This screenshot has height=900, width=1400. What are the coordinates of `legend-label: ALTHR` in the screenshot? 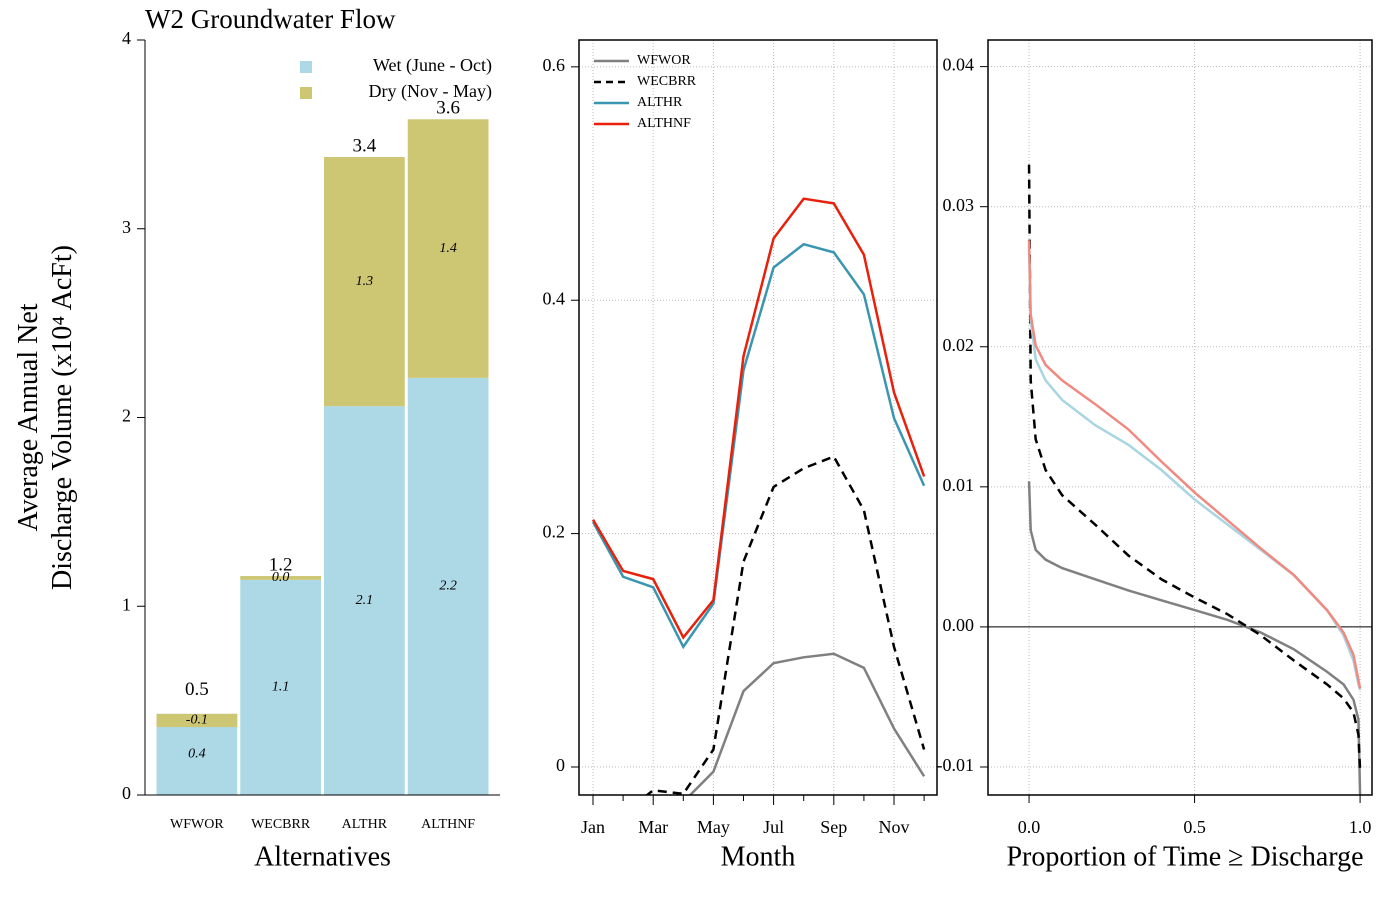 It's located at (660, 102).